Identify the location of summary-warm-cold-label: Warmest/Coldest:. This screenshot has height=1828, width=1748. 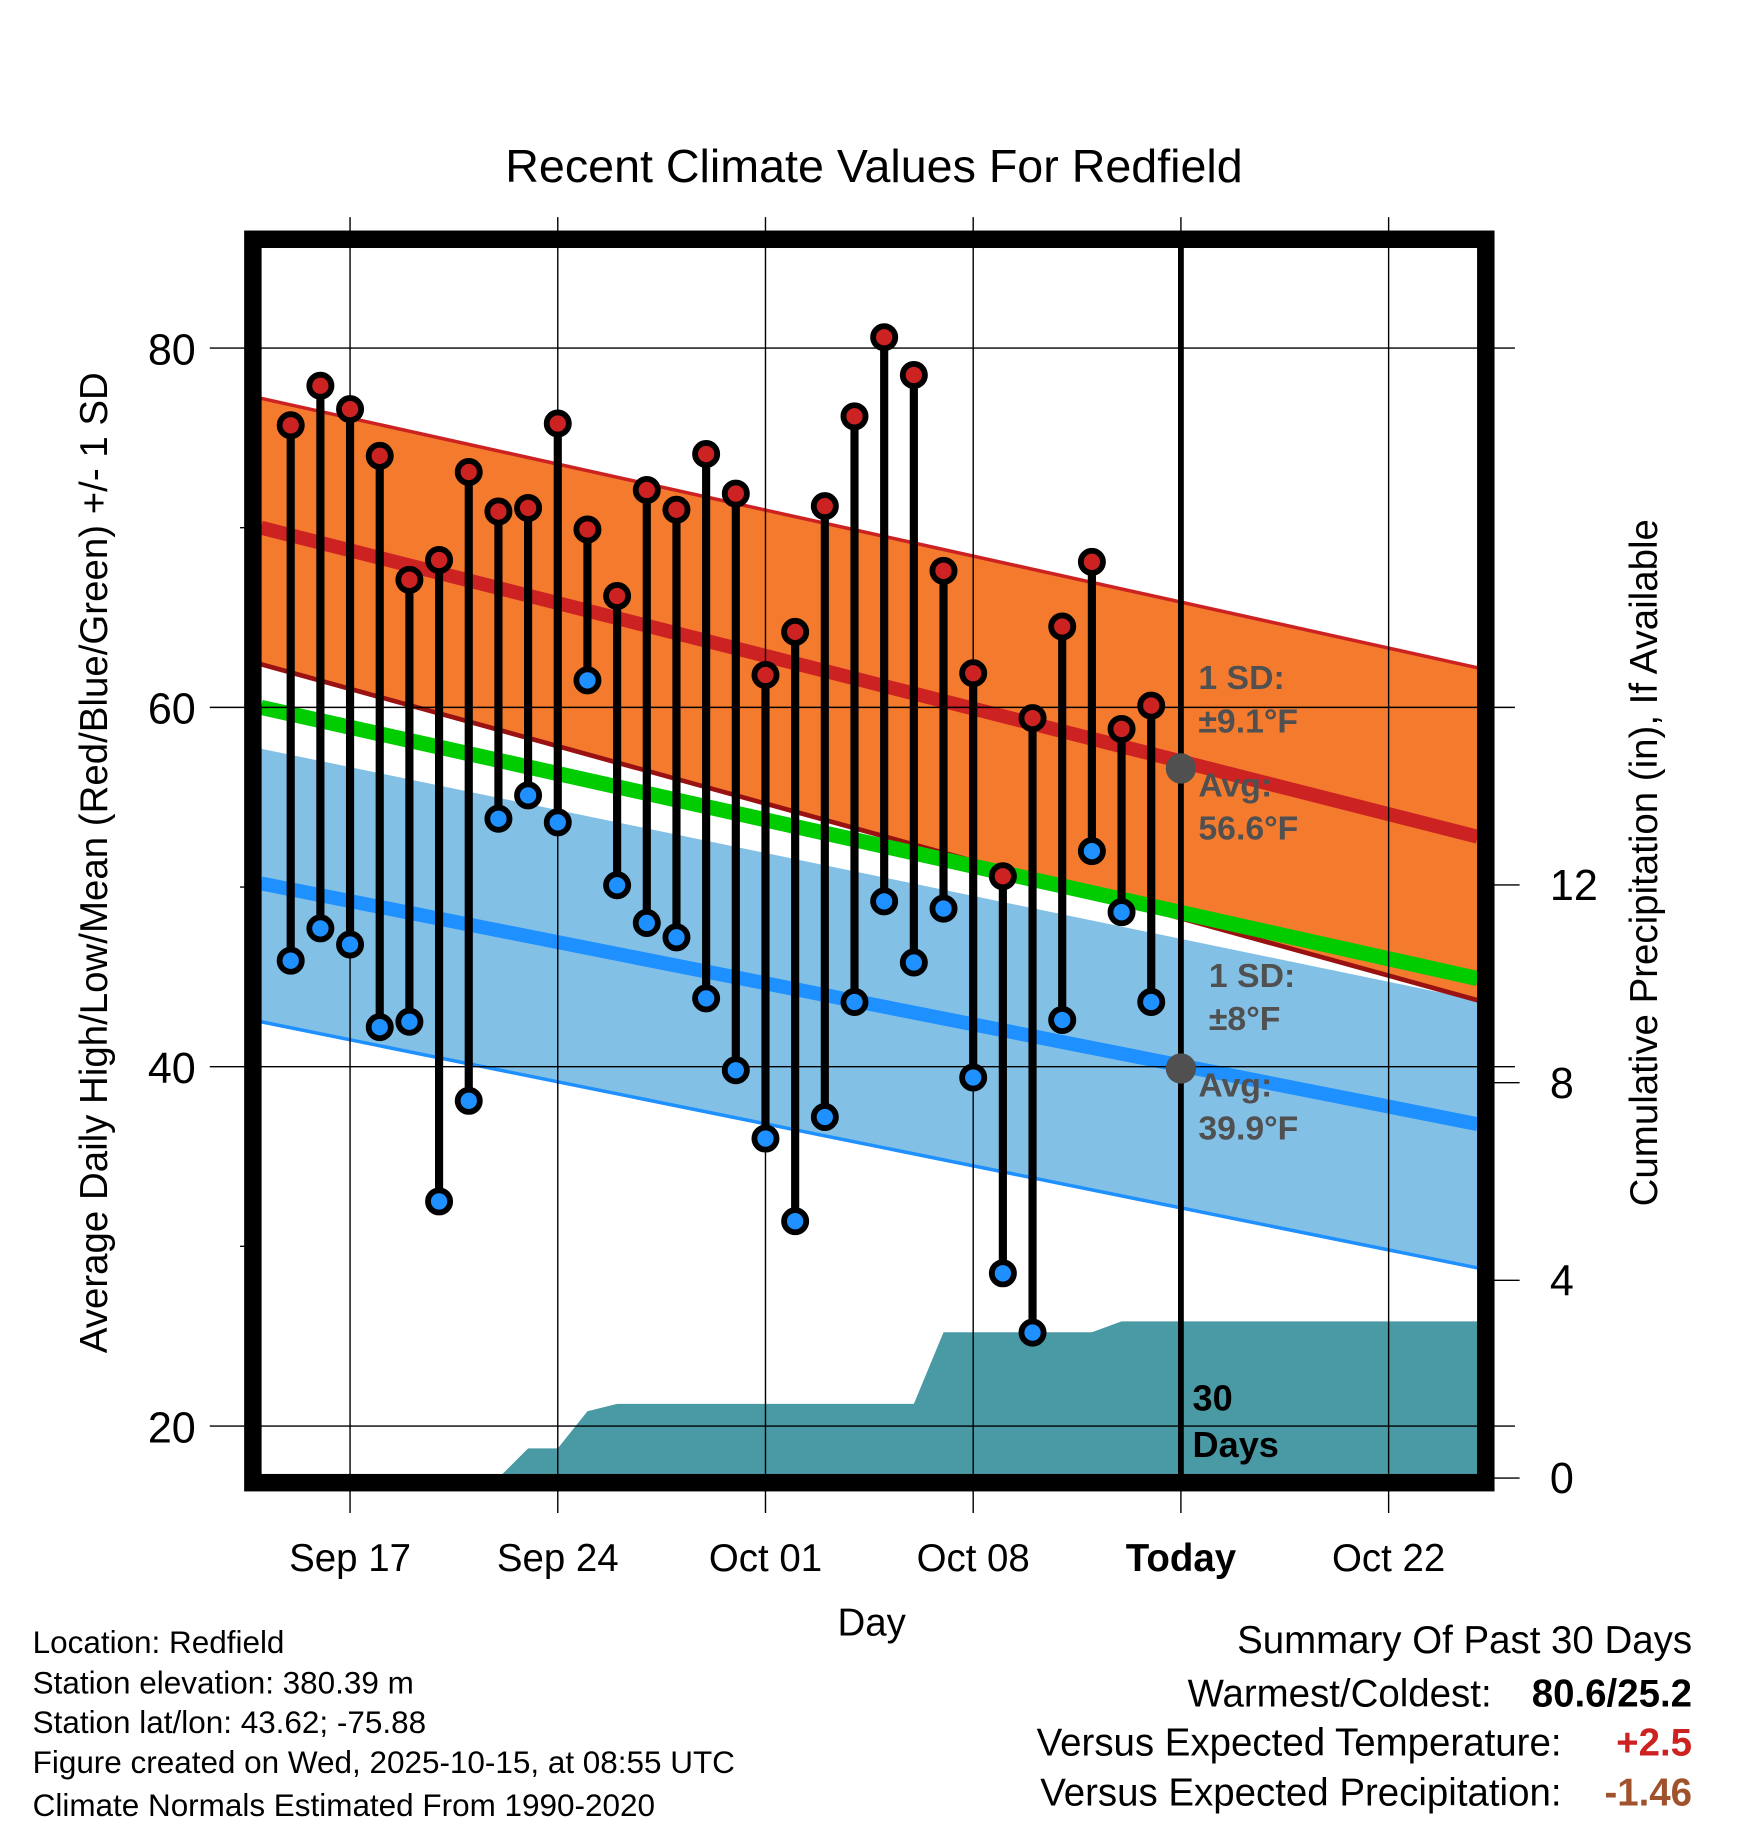
(1340, 1693).